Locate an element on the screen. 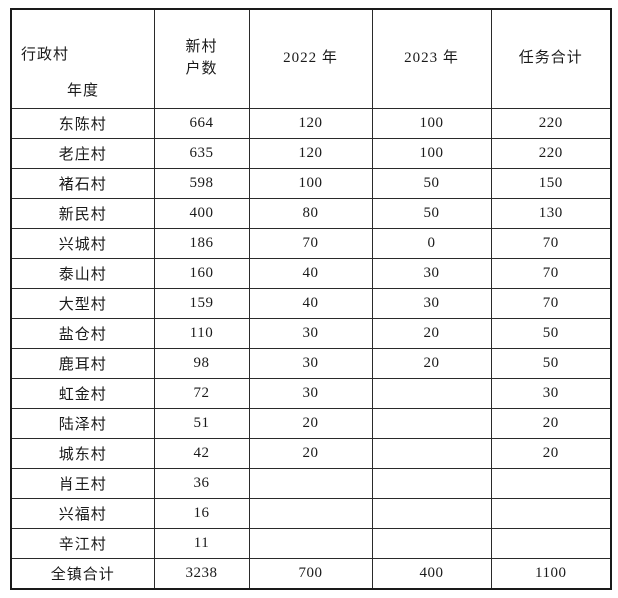 Image resolution: width=618 pixels, height=598 pixels. cell-village-name: 虹金村 is located at coordinates (82, 393).